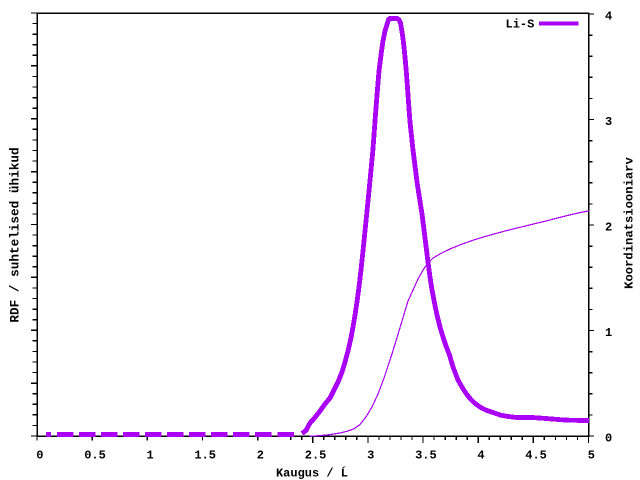 The height and width of the screenshot is (480, 640). Describe the element at coordinates (316, 456) in the screenshot. I see `svg-text: 2.5` at that location.